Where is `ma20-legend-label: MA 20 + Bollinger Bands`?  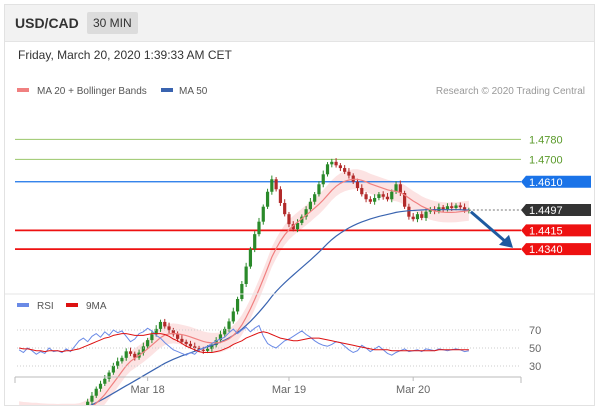 ma20-legend-label: MA 20 + Bollinger Bands is located at coordinates (92, 91).